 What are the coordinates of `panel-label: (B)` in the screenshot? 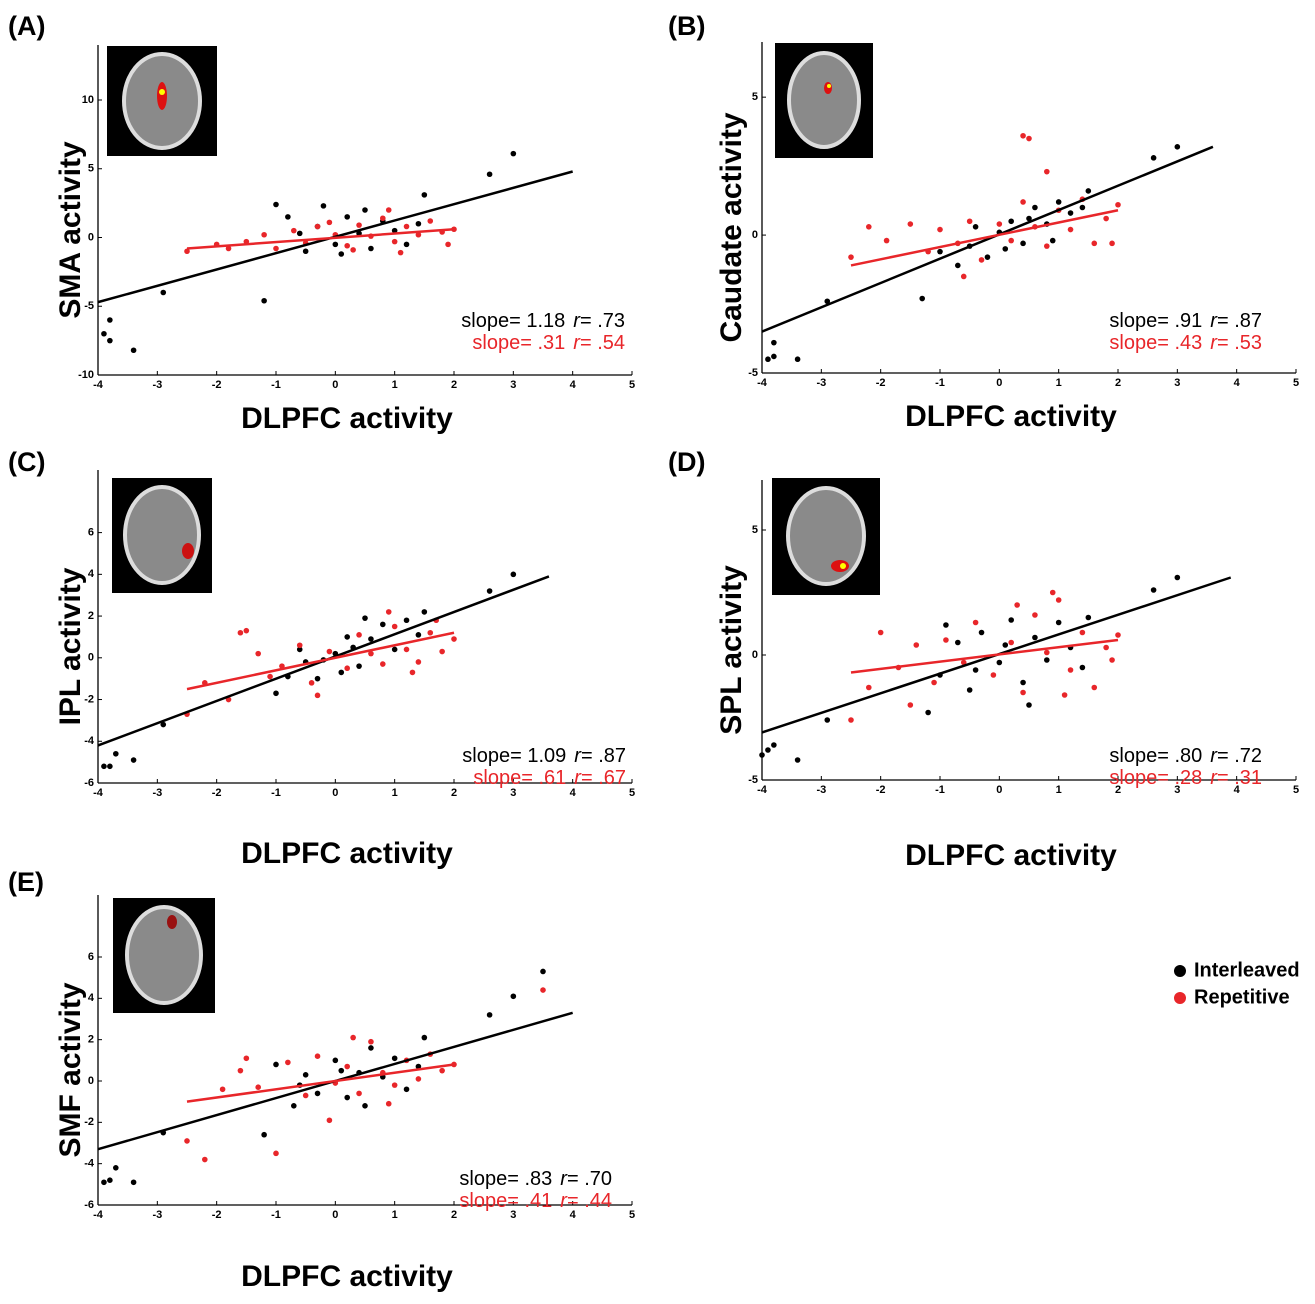 It's located at (686, 26).